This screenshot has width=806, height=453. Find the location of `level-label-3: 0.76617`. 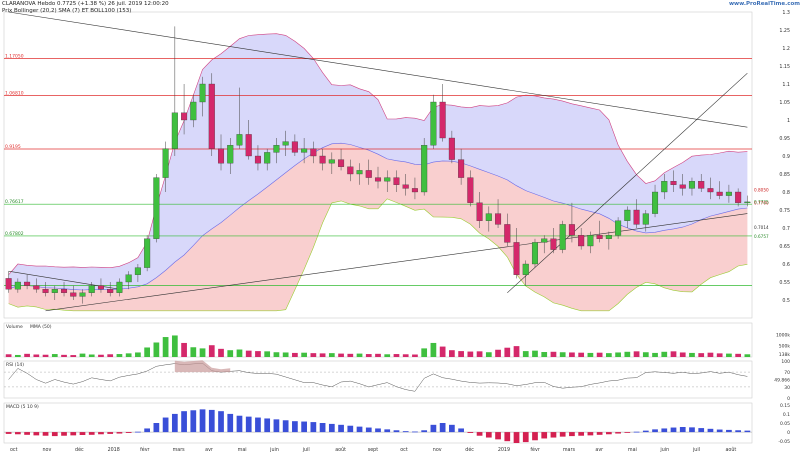

level-label-3: 0.76617 is located at coordinates (14, 202).